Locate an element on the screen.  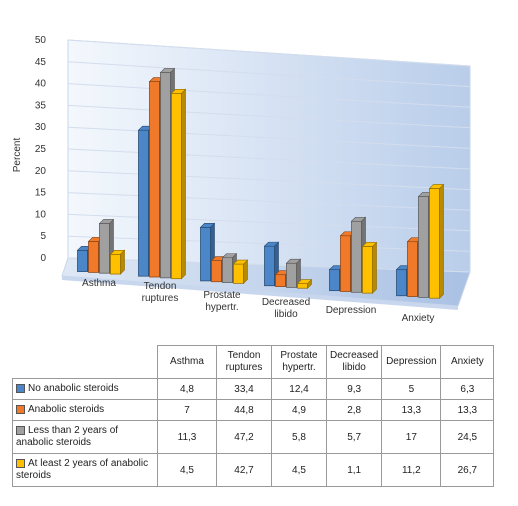
table-cell: 5,8 is located at coordinates (299, 437).